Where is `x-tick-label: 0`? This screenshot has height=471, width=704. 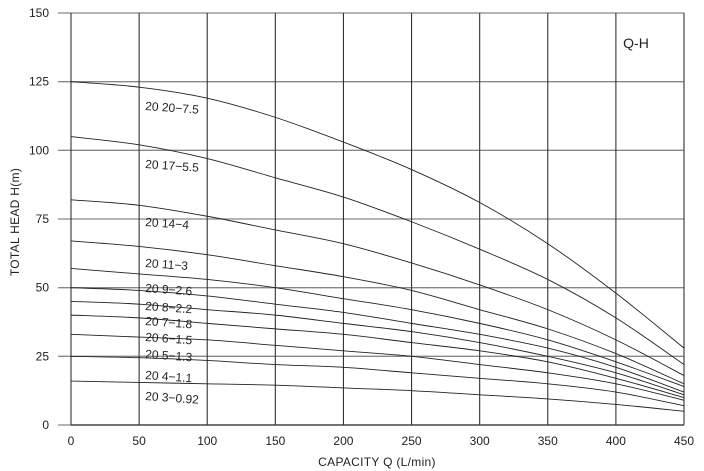
x-tick-label: 0 is located at coordinates (71, 441).